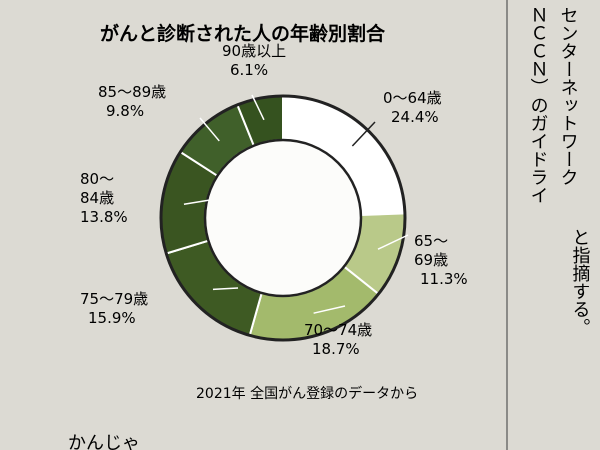 Image resolution: width=600 pixels, height=450 pixels. I want to click on slice-age-label: 0～64歳, so click(412, 98).